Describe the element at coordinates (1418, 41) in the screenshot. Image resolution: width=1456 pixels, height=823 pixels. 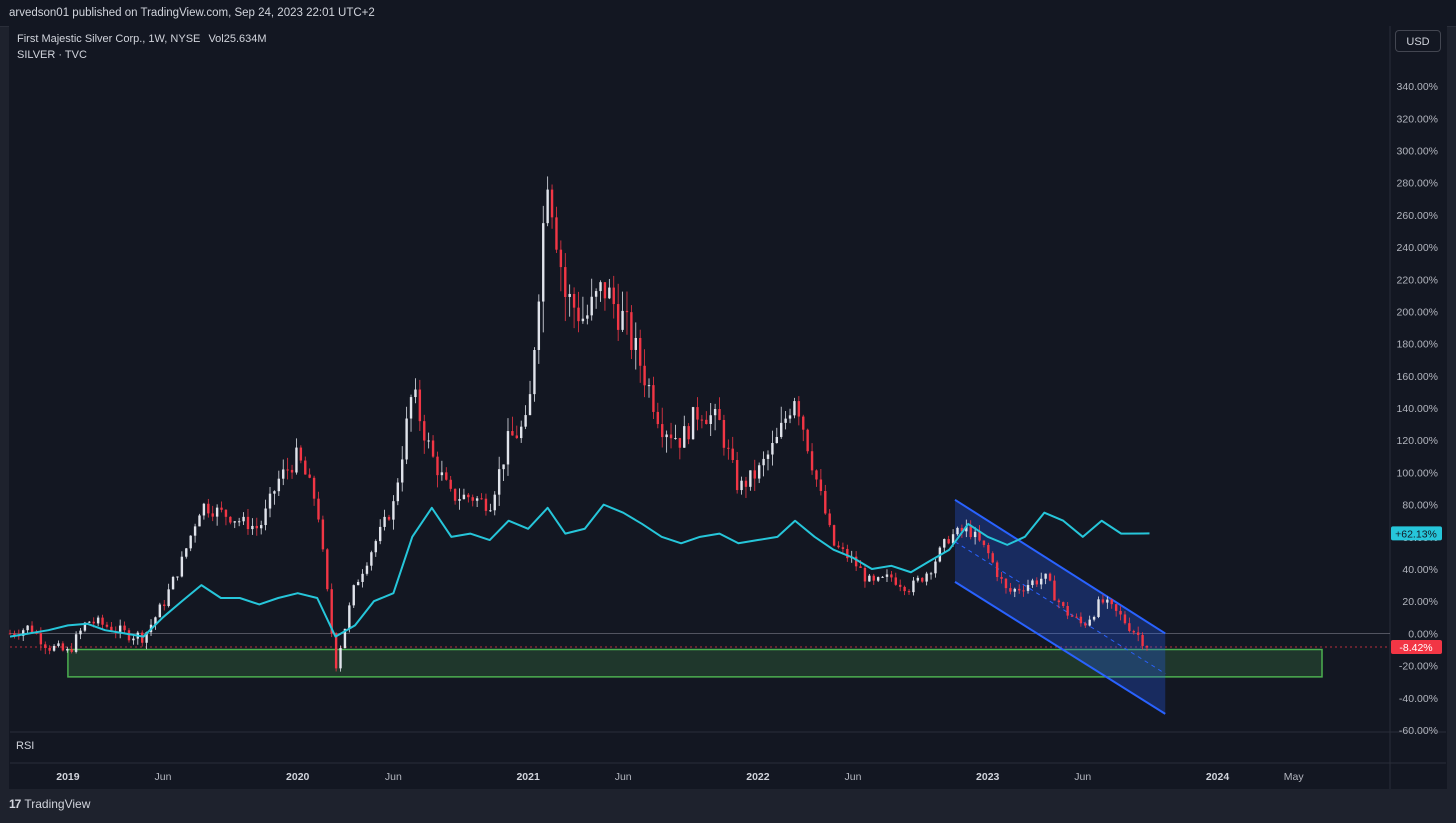
I see `currency-button: USD` at that location.